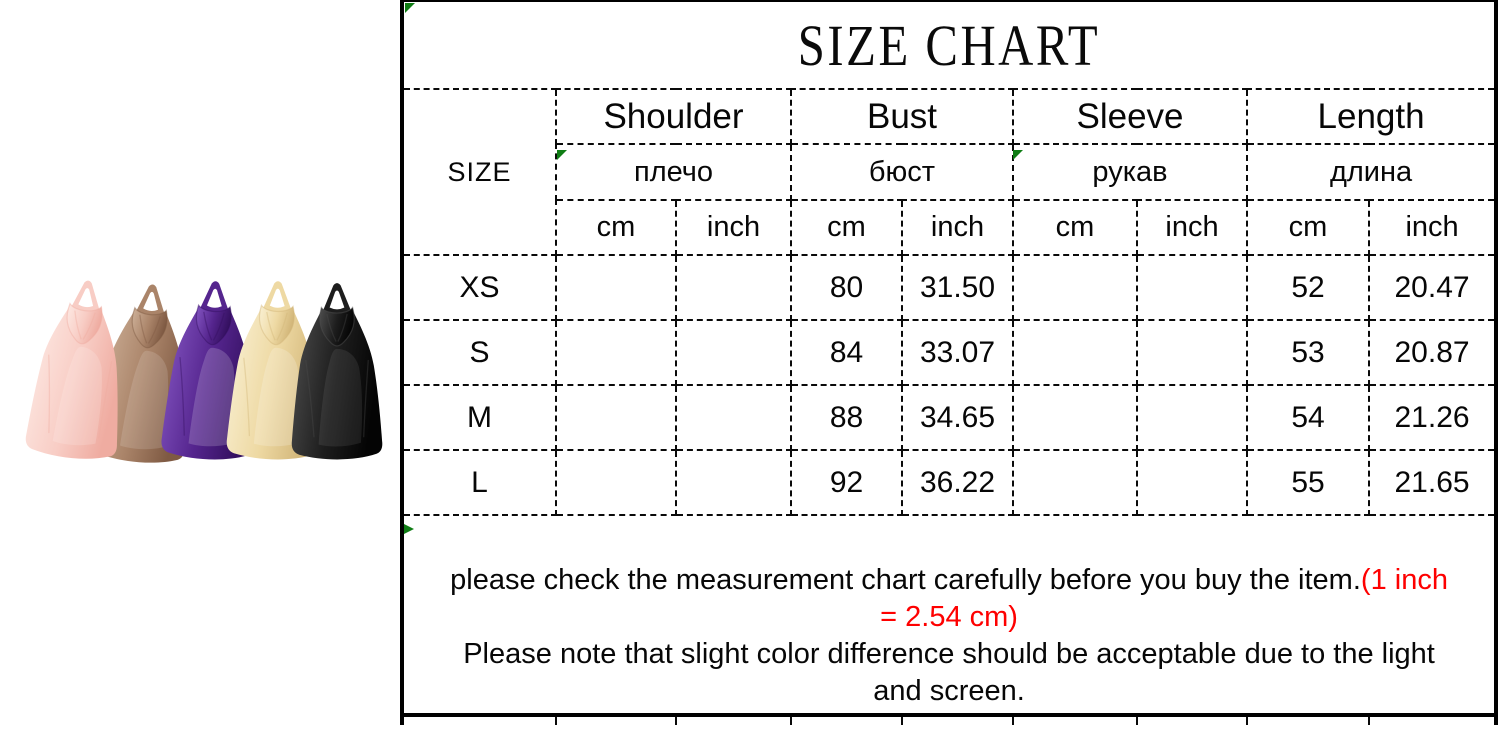 Image resolution: width=1500 pixels, height=734 pixels. What do you see at coordinates (957, 352) in the screenshot?
I see `cell-s-bust-inch: 33.07` at bounding box center [957, 352].